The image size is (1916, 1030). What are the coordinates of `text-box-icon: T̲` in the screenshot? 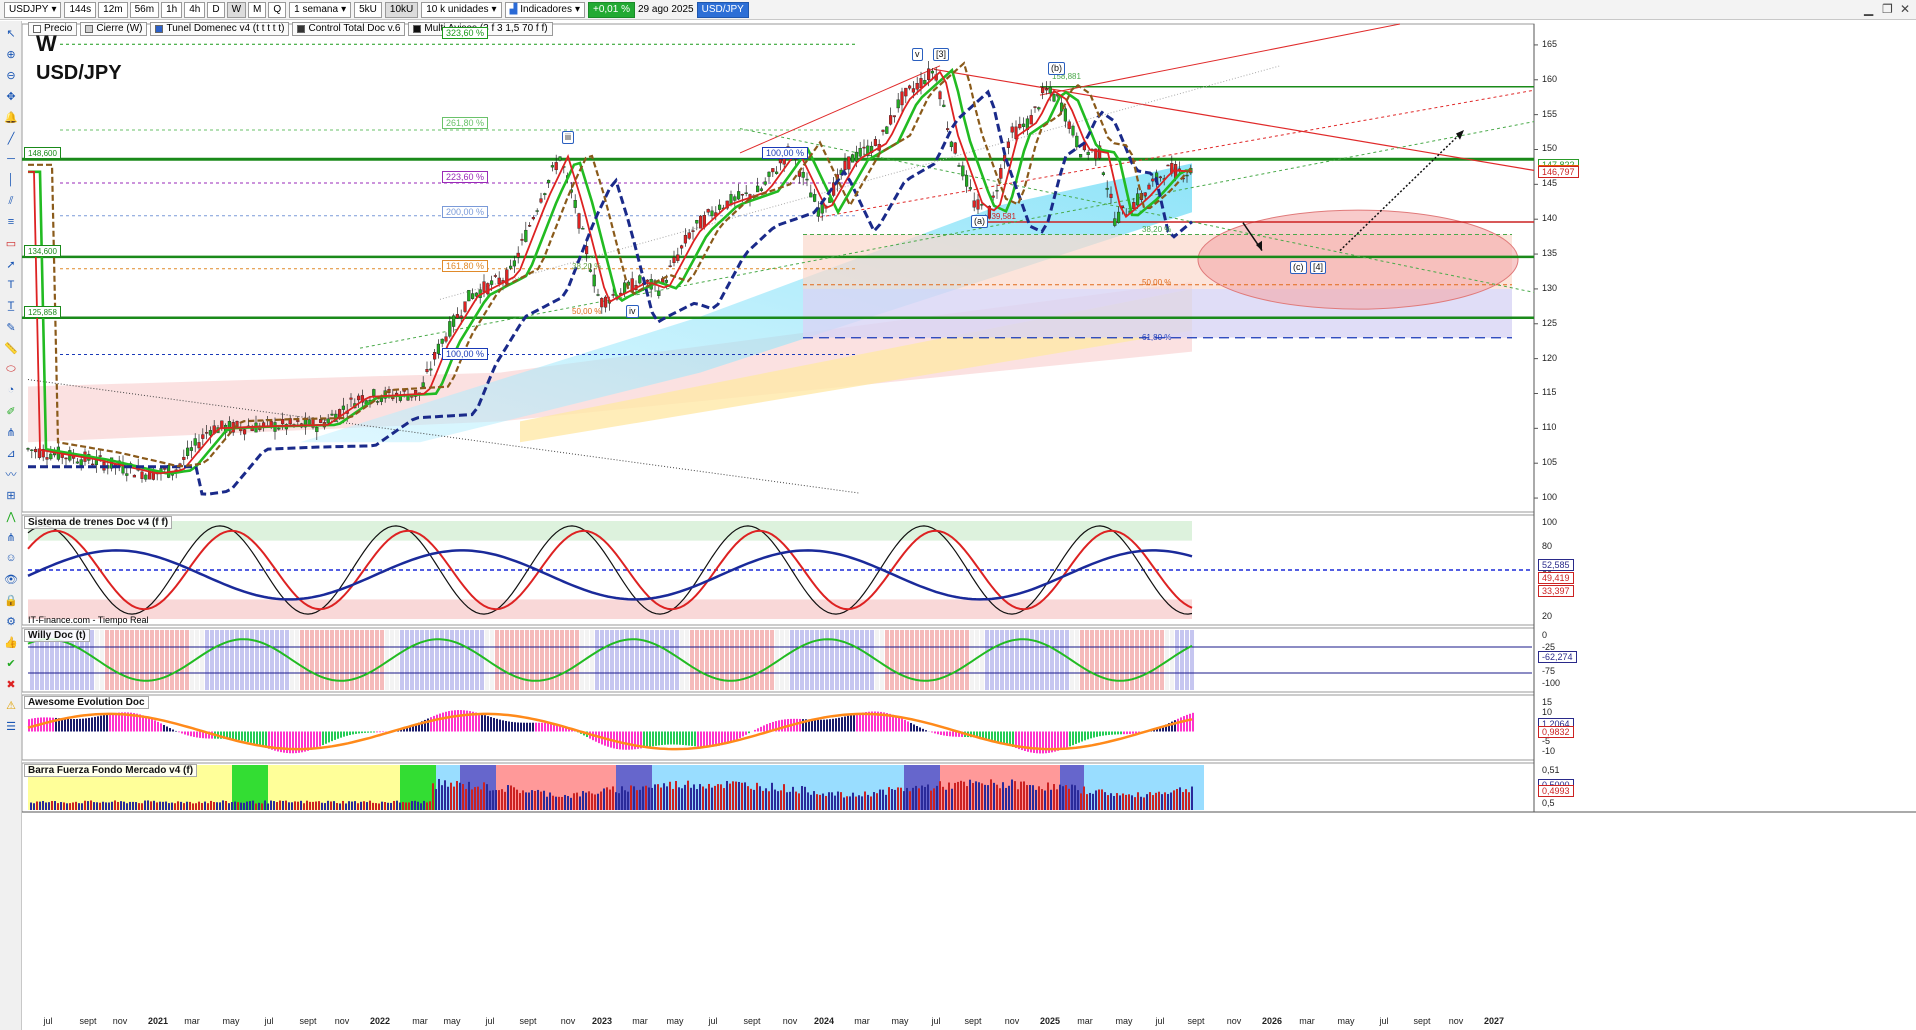 It's located at (11, 306).